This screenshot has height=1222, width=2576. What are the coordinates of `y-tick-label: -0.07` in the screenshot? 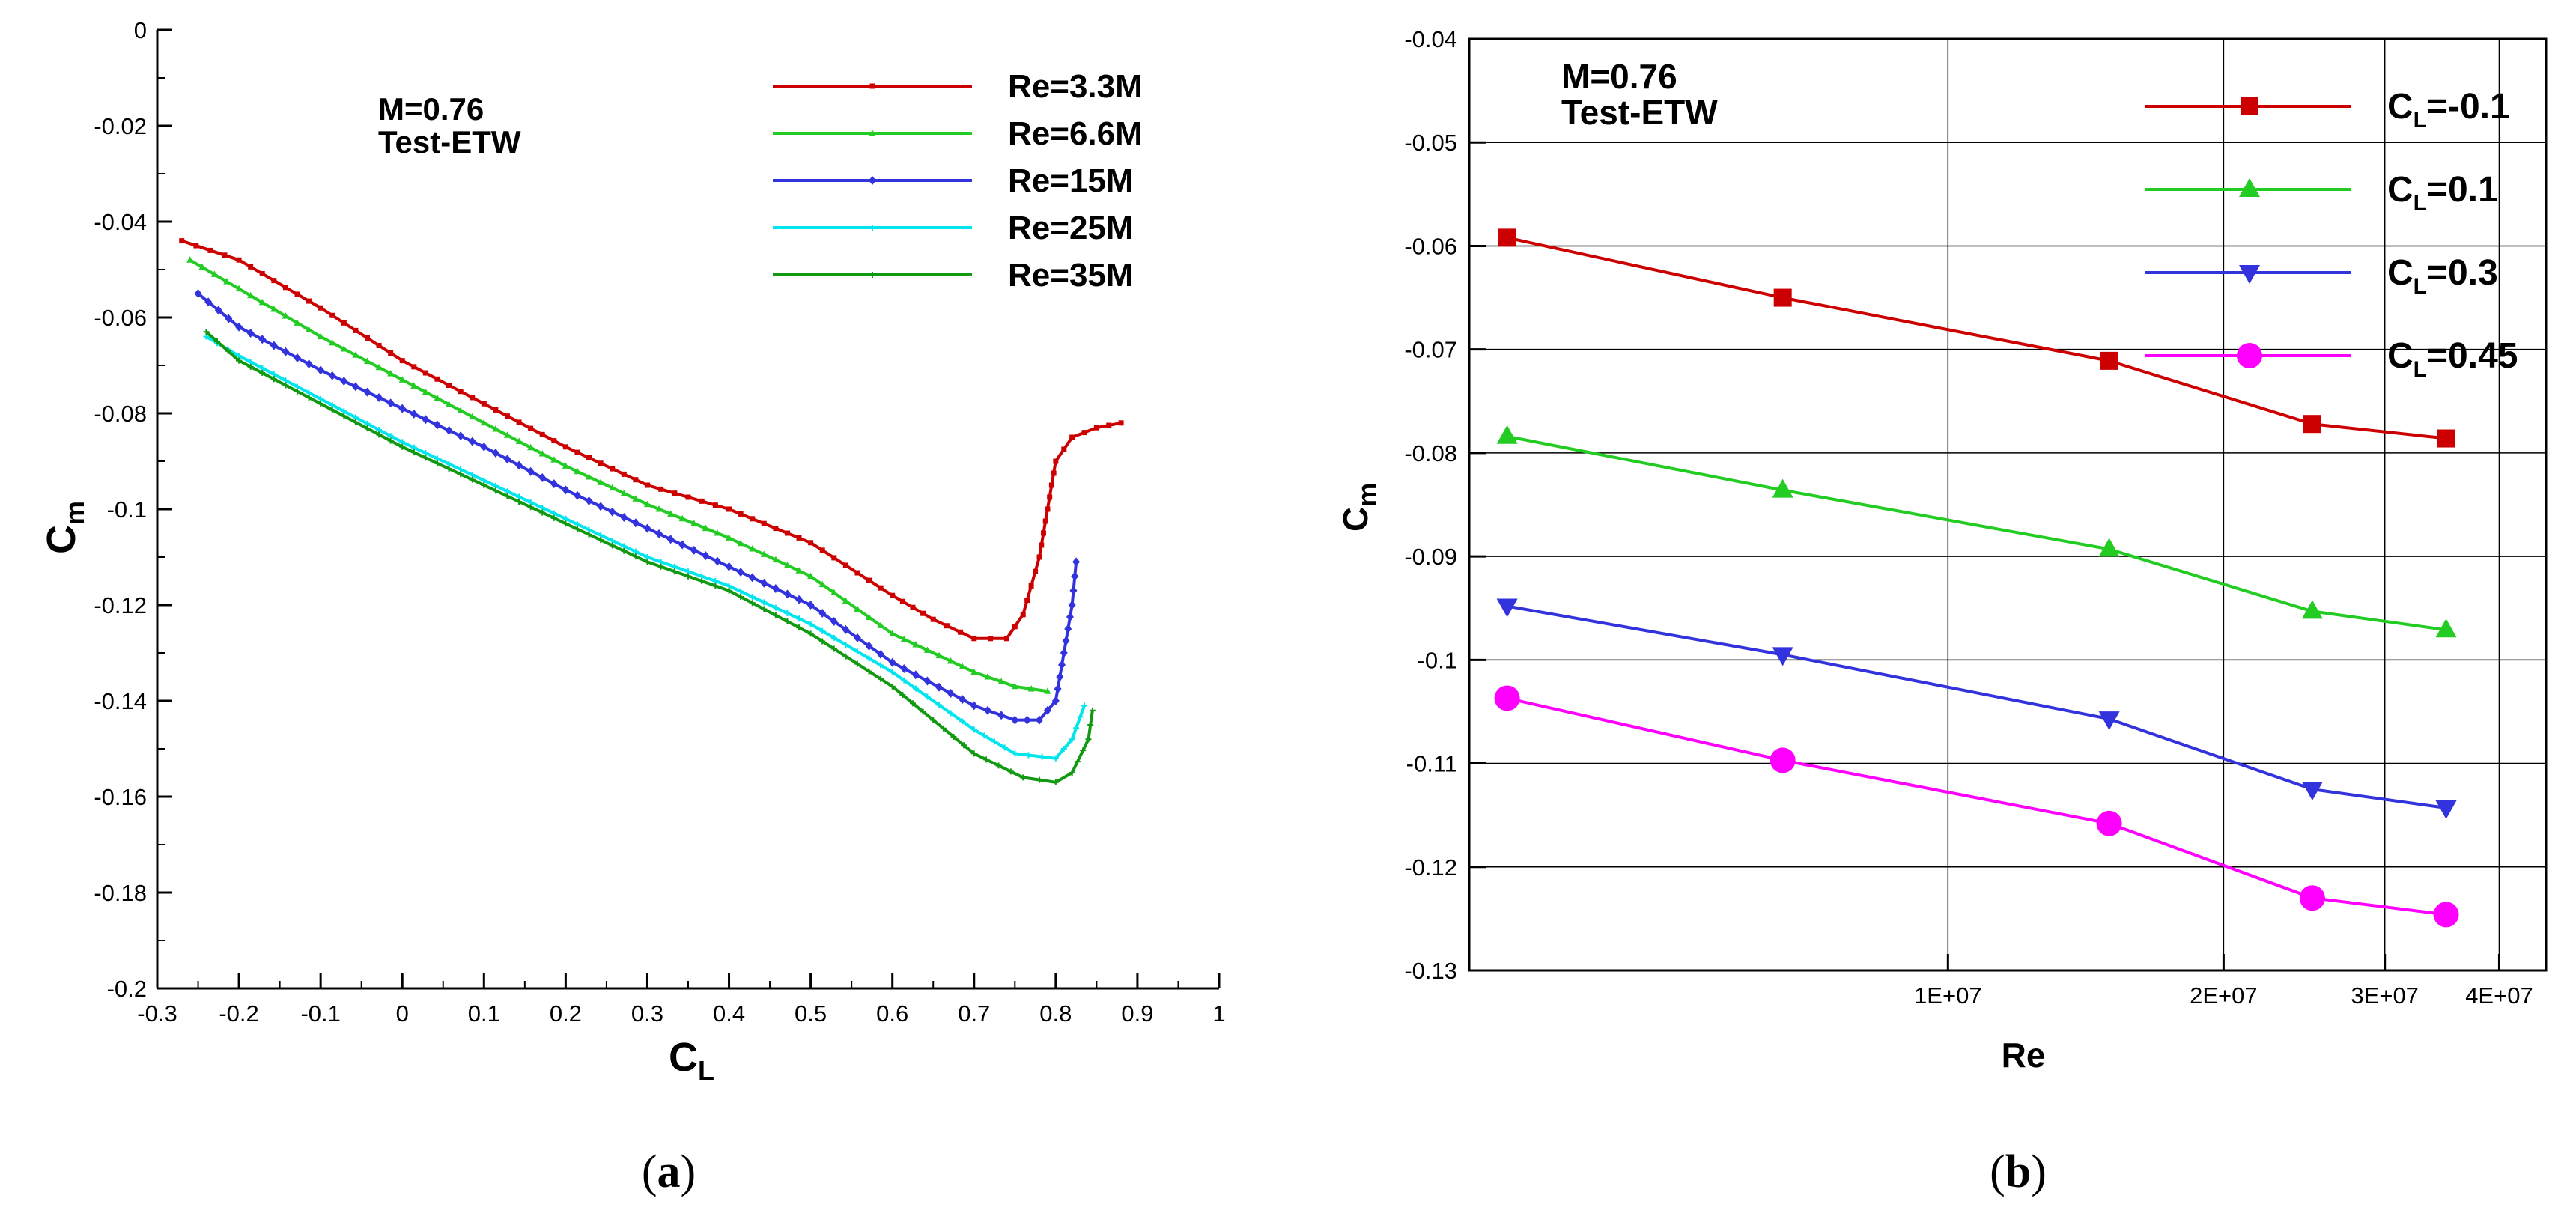 It's located at (1430, 350).